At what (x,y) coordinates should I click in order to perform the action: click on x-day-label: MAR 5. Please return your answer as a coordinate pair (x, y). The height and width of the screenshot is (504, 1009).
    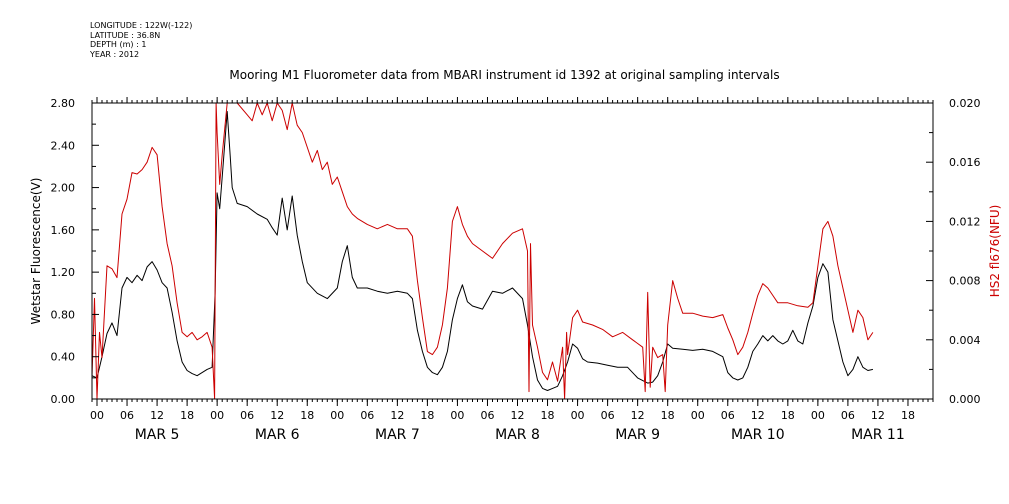
    Looking at the image, I should click on (157, 435).